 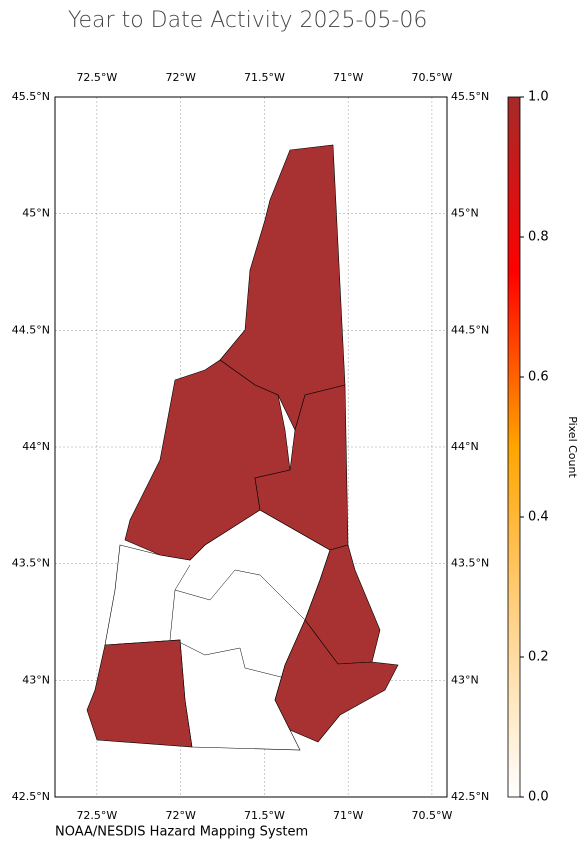 What do you see at coordinates (538, 97) in the screenshot?
I see `colorbar-tick-label: 1.0` at bounding box center [538, 97].